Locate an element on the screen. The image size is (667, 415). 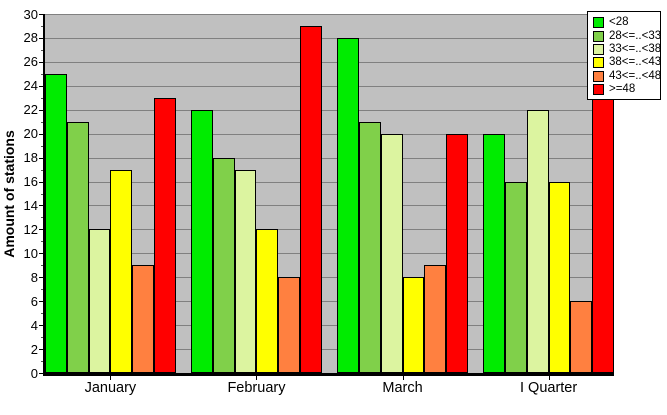
legend-label: <28 is located at coordinates (619, 22).